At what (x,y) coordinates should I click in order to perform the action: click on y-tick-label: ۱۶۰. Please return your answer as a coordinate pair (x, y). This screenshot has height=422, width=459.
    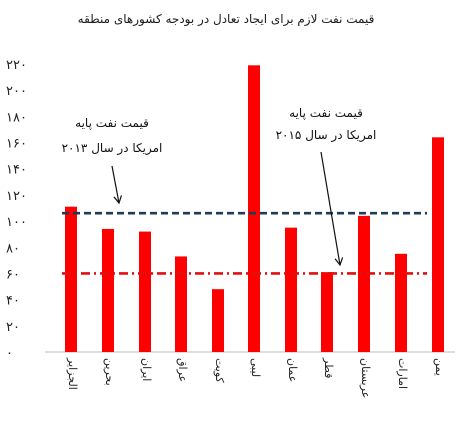
    Looking at the image, I should click on (16, 144).